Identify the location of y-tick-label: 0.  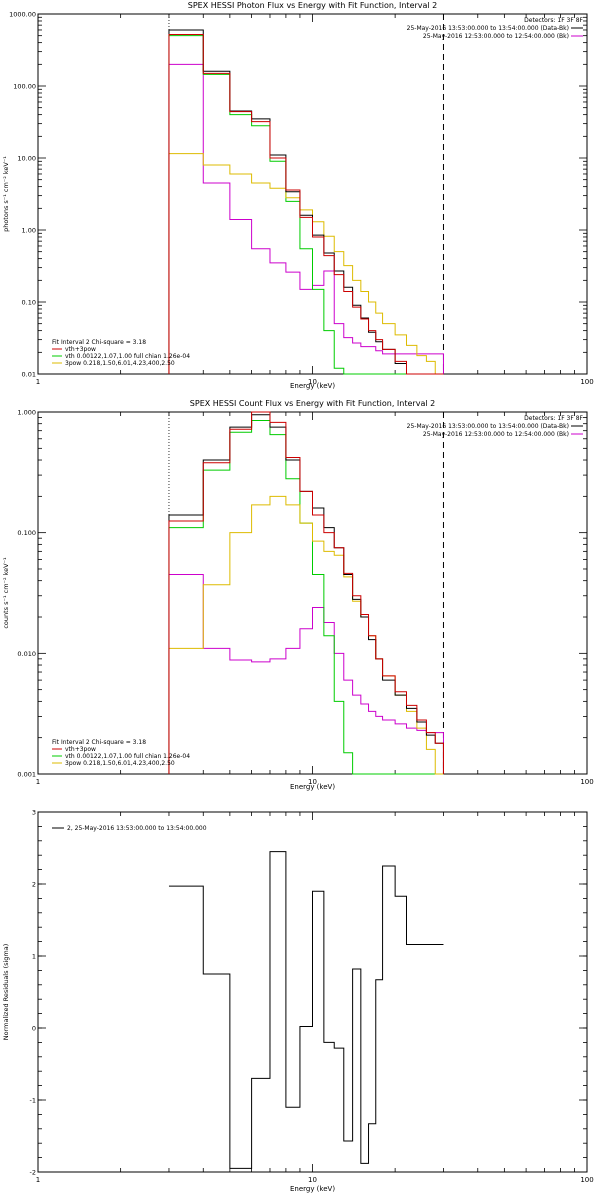
(34, 1029).